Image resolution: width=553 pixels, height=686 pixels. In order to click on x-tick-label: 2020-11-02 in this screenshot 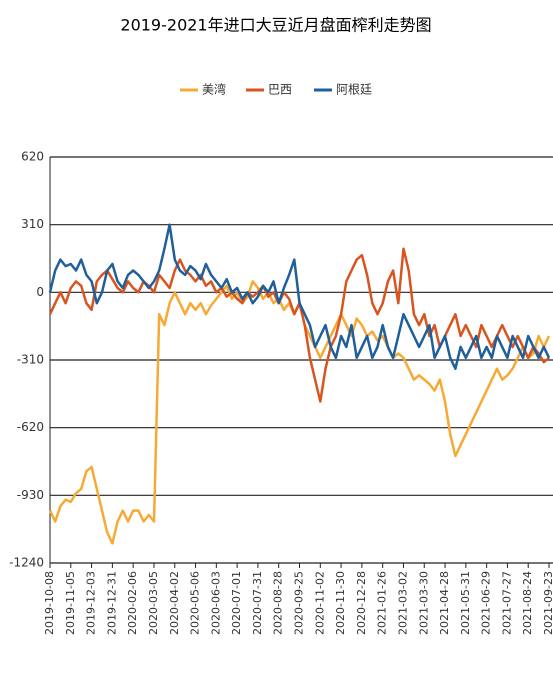, I will do `click(319, 603)`.